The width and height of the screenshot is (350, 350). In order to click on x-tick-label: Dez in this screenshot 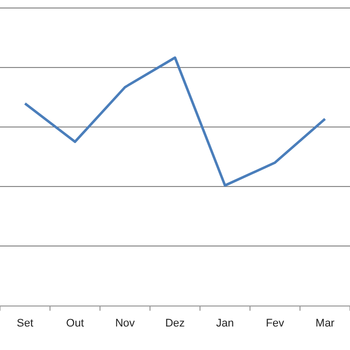, I will do `click(175, 323)`.